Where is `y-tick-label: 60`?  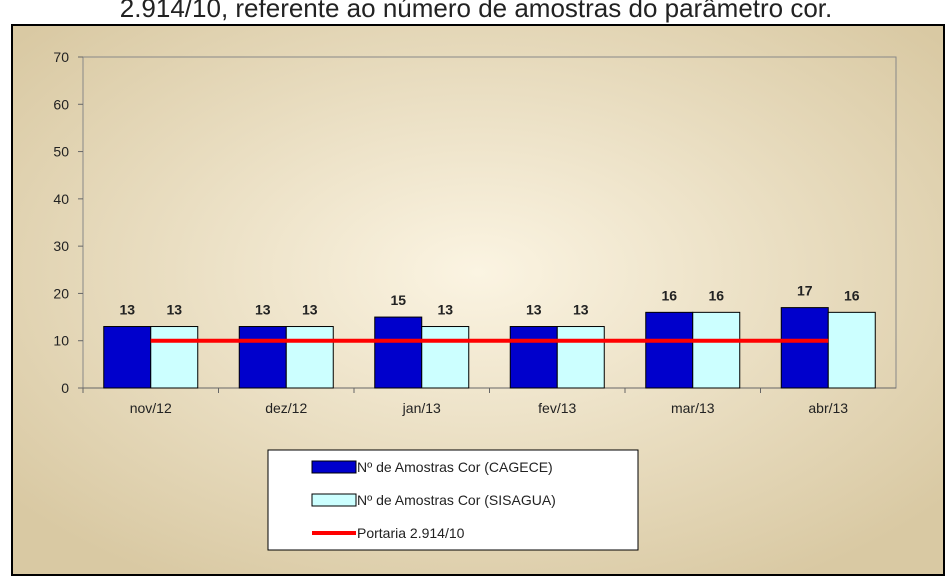
y-tick-label: 60 is located at coordinates (61, 104).